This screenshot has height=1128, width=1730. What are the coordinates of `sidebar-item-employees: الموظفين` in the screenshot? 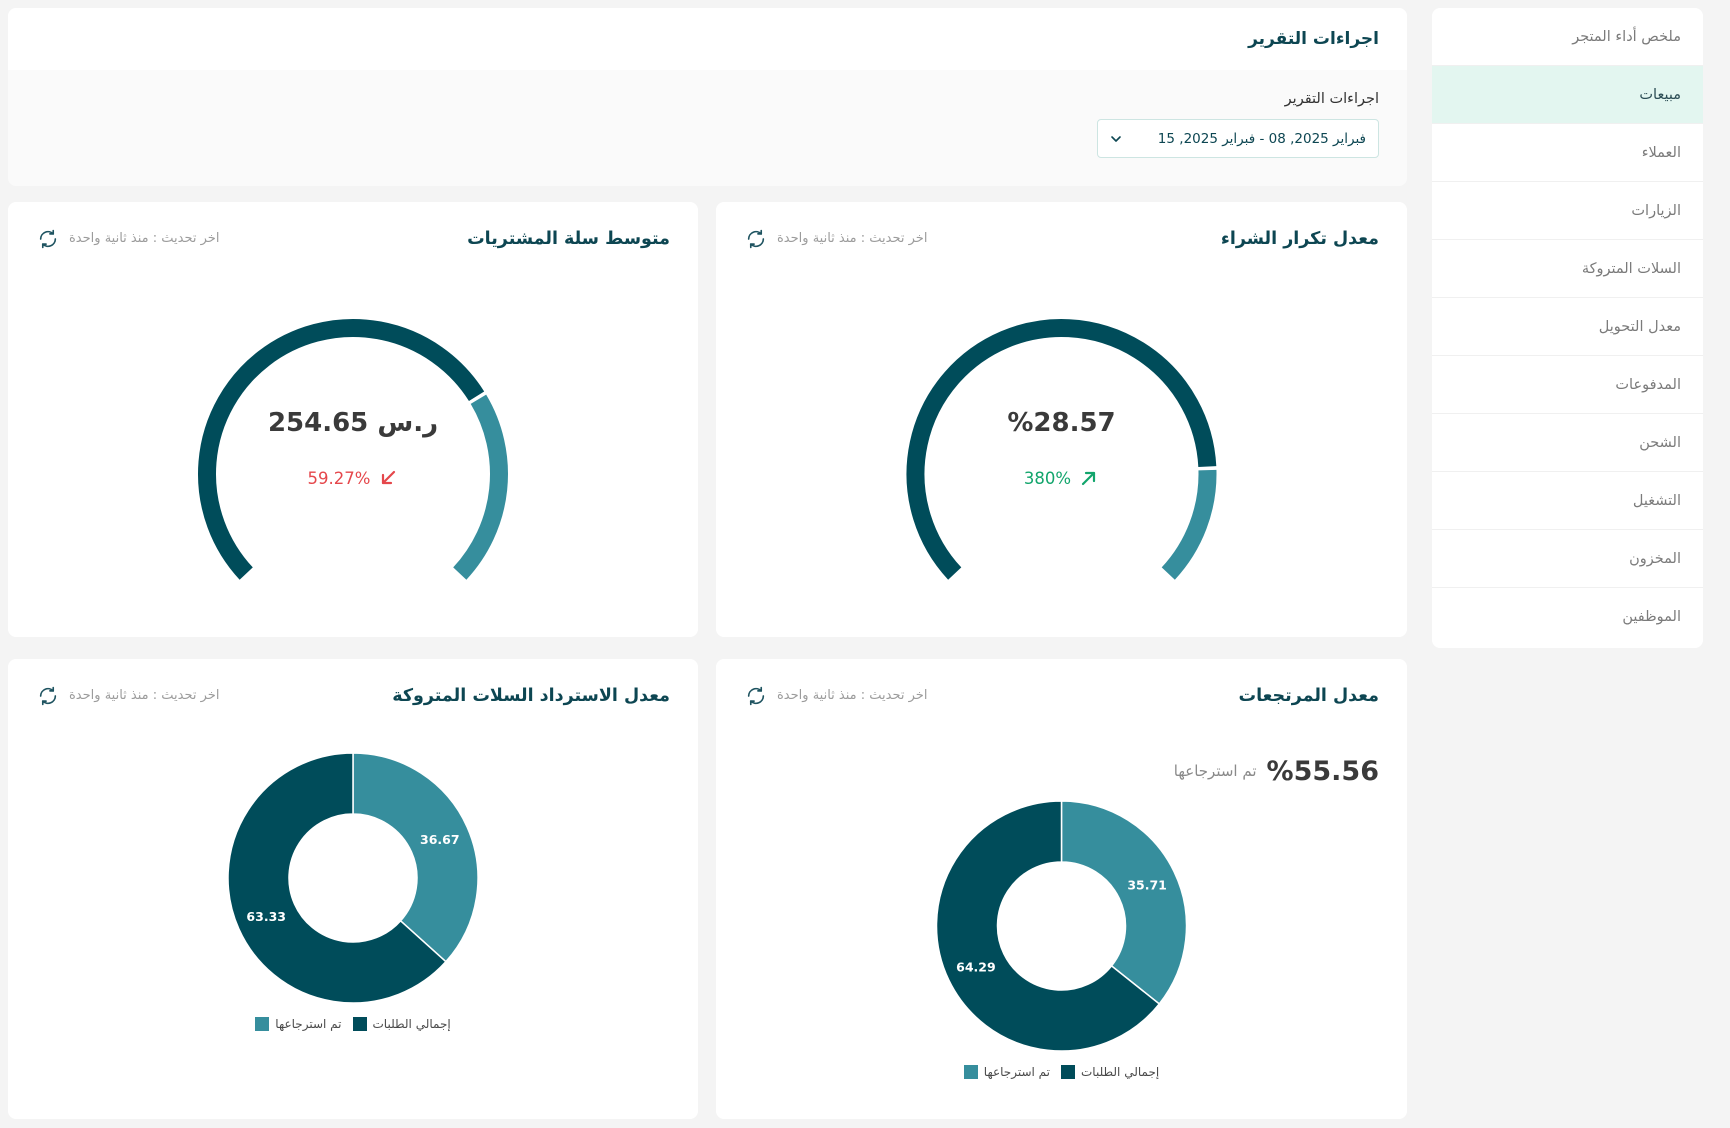 It's located at (1651, 617).